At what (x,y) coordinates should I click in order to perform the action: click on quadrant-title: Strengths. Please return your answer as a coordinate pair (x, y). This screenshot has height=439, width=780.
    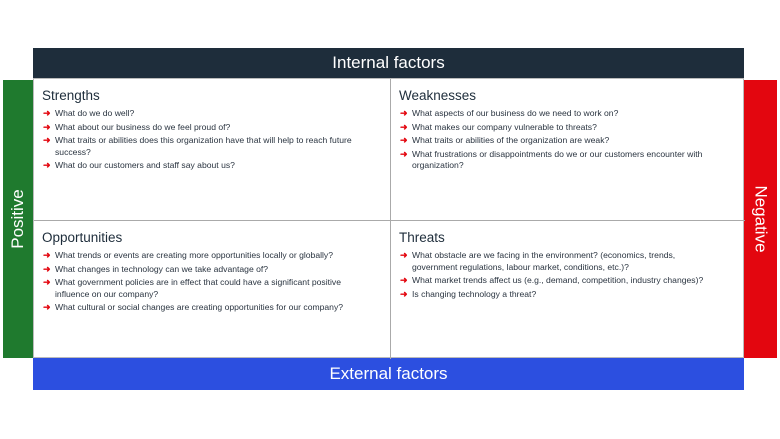
    Looking at the image, I should click on (71, 95).